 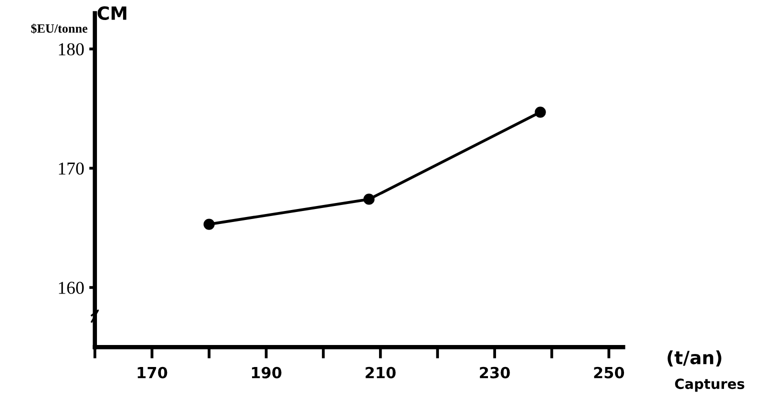 I want to click on y-tick-label: 170, so click(x=71, y=168).